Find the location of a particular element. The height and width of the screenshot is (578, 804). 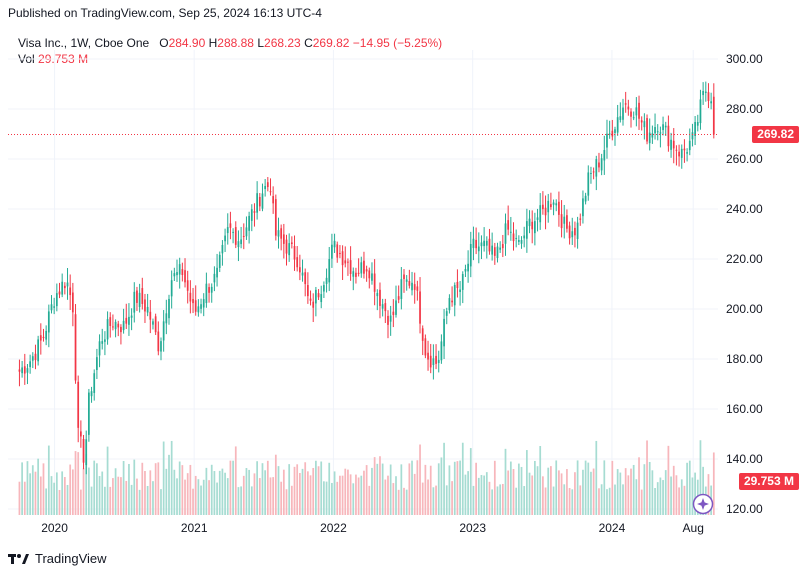

symbol-description: Visa Inc., 1W, Cboe One is located at coordinates (84, 43).